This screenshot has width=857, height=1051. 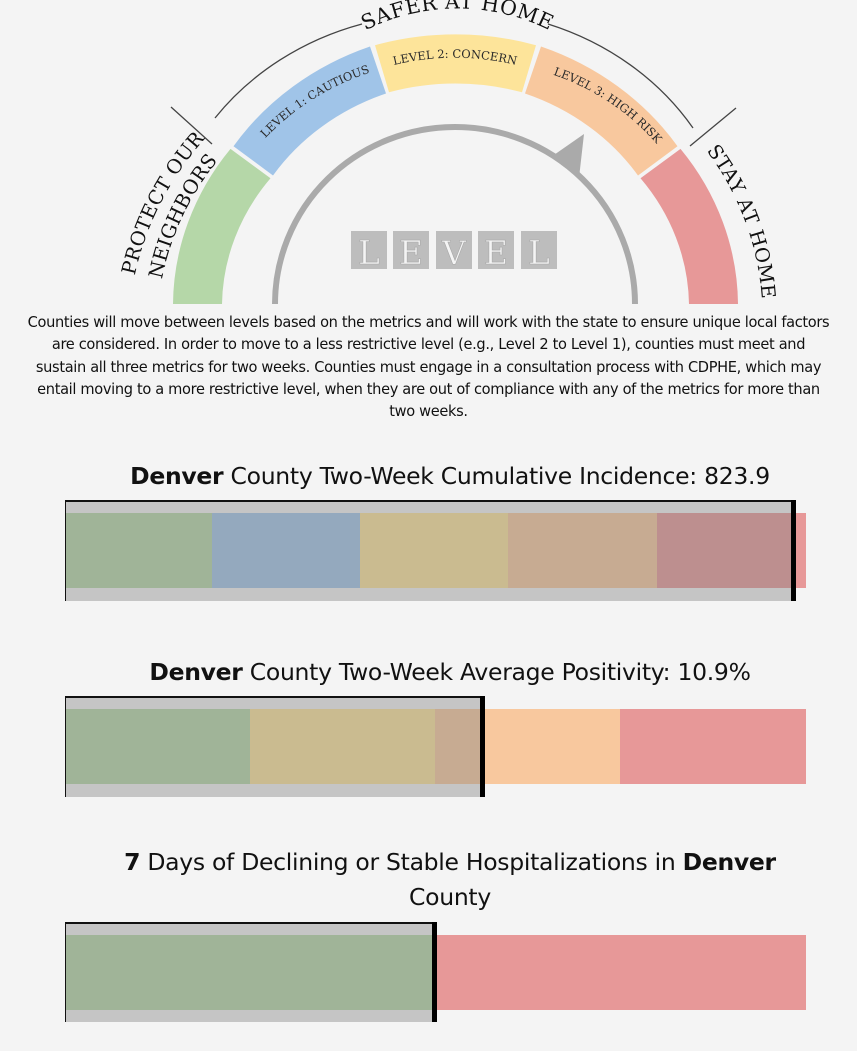 I want to click on bullet-bar-positivity, so click(x=435, y=746).